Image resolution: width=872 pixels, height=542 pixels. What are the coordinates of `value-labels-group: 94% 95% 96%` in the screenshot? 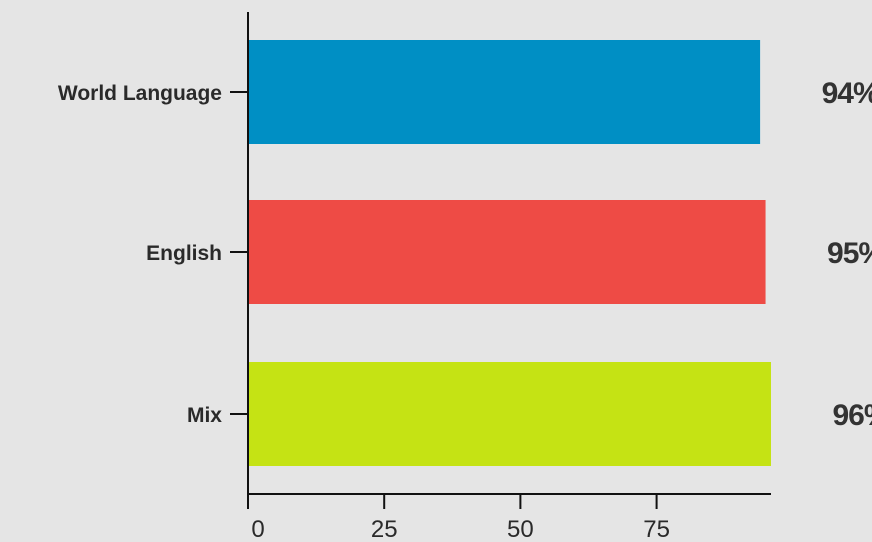 It's located at (847, 254).